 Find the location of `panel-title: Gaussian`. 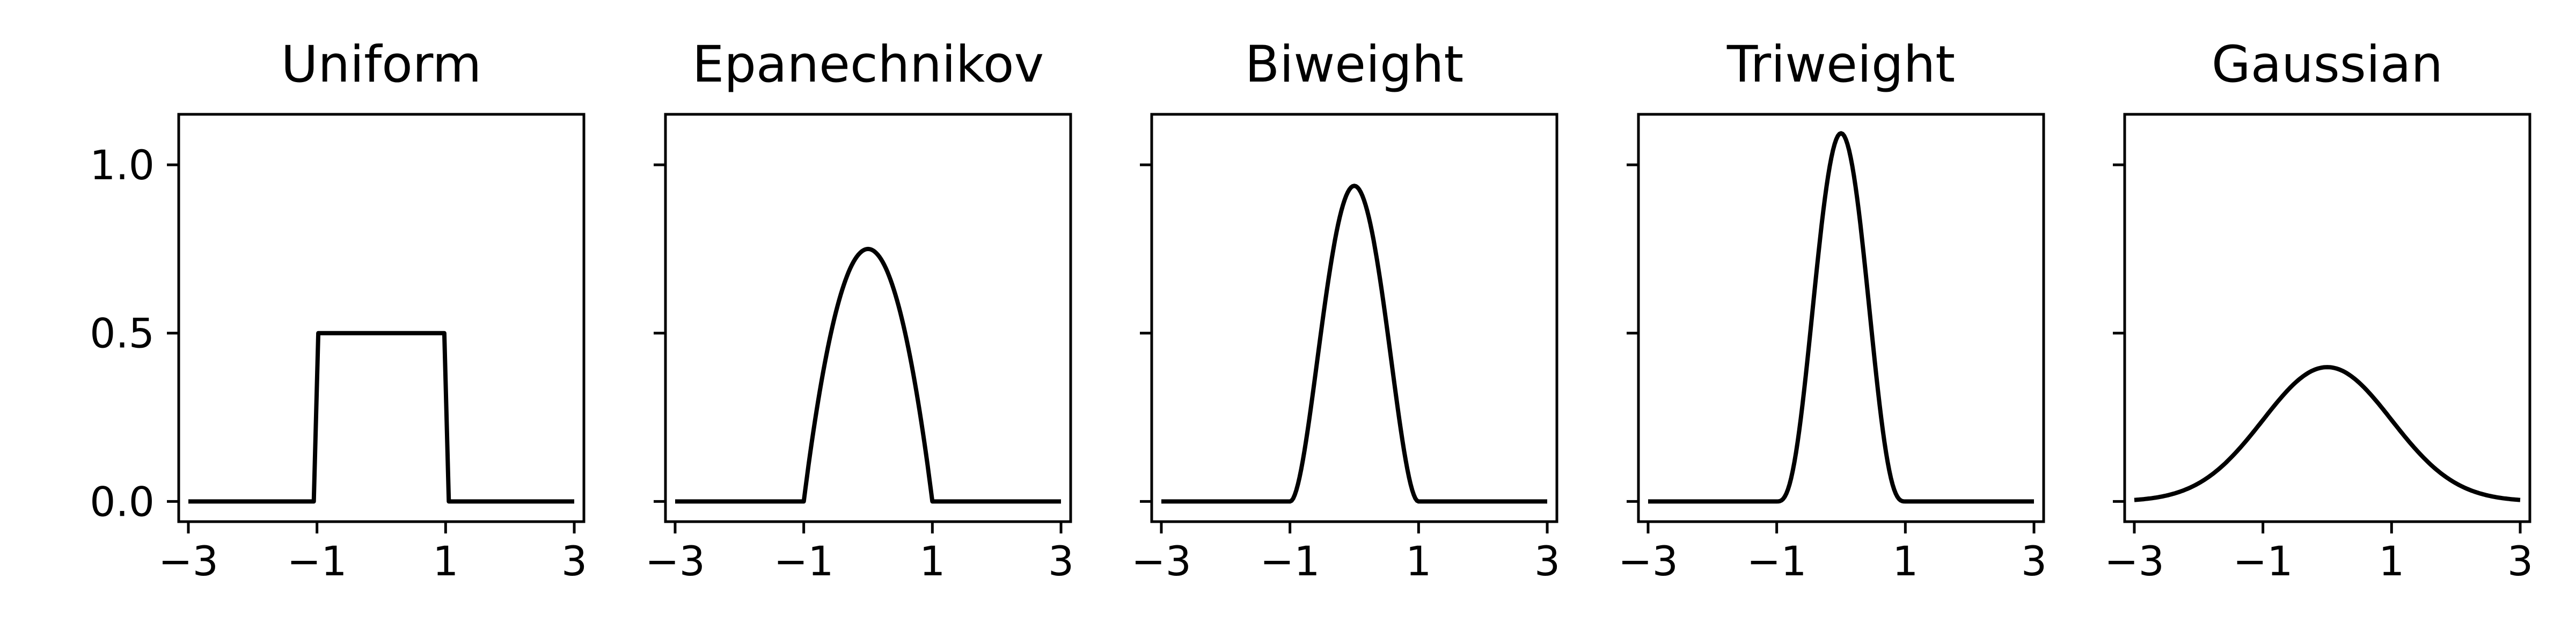

panel-title: Gaussian is located at coordinates (2327, 64).